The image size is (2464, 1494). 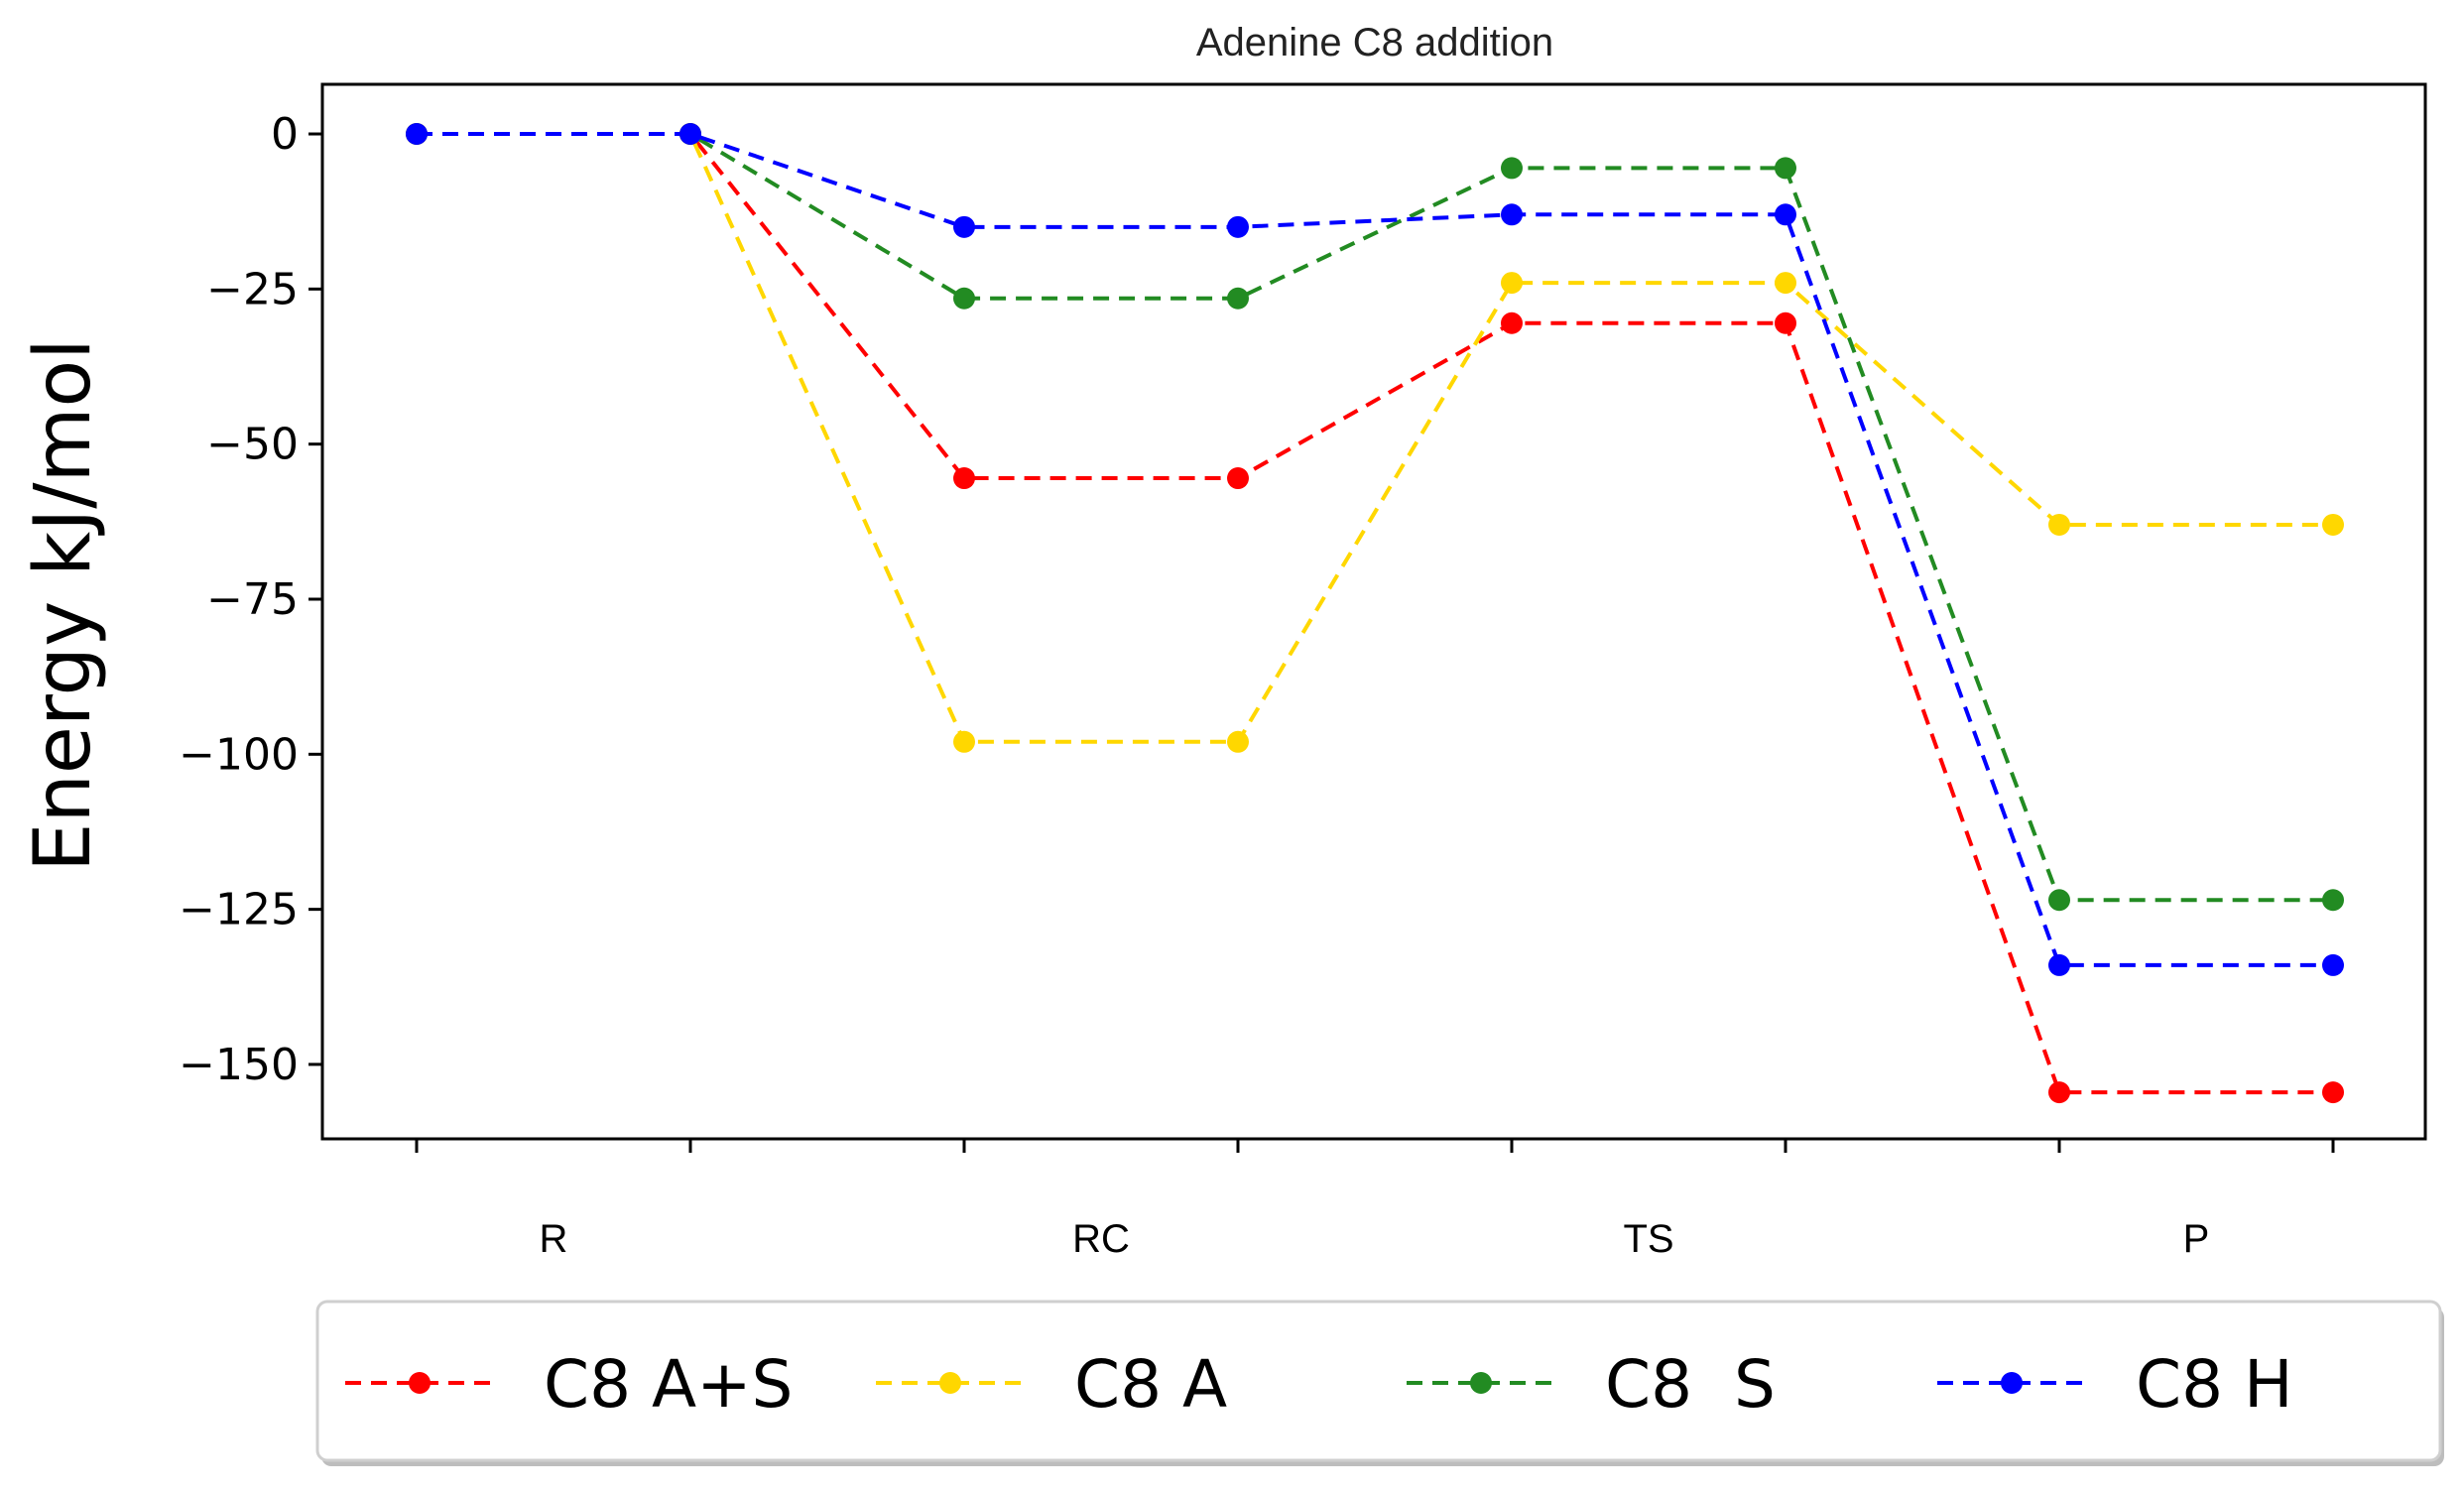 What do you see at coordinates (668, 1384) in the screenshot?
I see `legend-label: C8 A+S` at bounding box center [668, 1384].